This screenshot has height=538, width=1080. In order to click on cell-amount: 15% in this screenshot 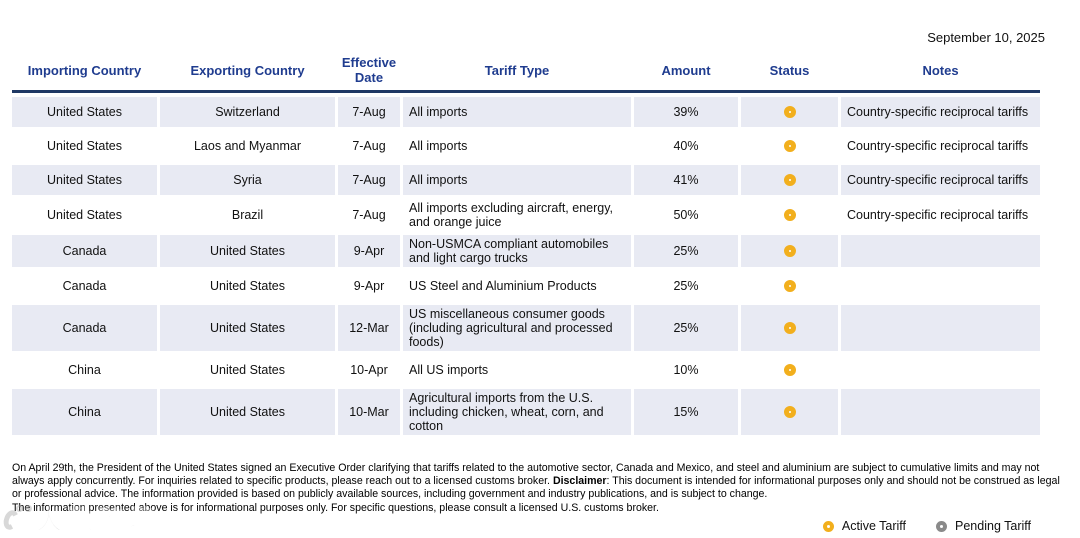, I will do `click(686, 411)`.